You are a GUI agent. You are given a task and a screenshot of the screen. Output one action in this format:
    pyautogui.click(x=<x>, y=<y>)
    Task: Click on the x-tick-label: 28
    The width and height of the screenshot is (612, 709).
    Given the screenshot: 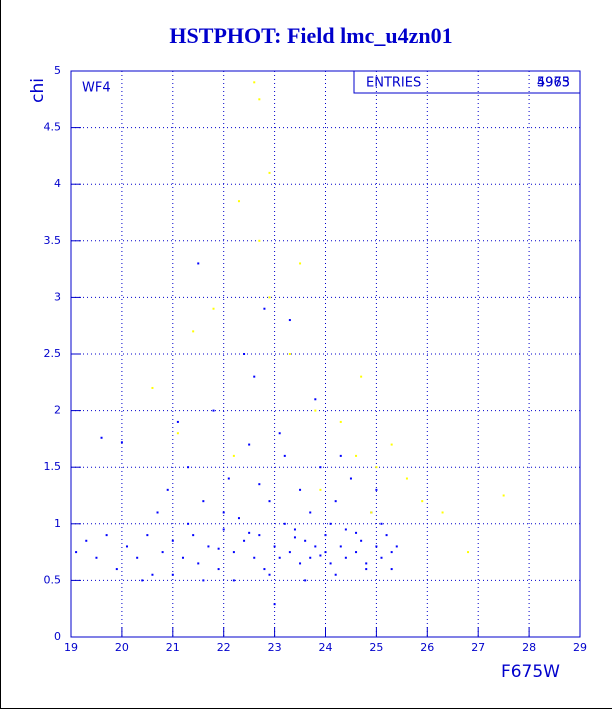 What is the action you would take?
    pyautogui.click(x=529, y=647)
    